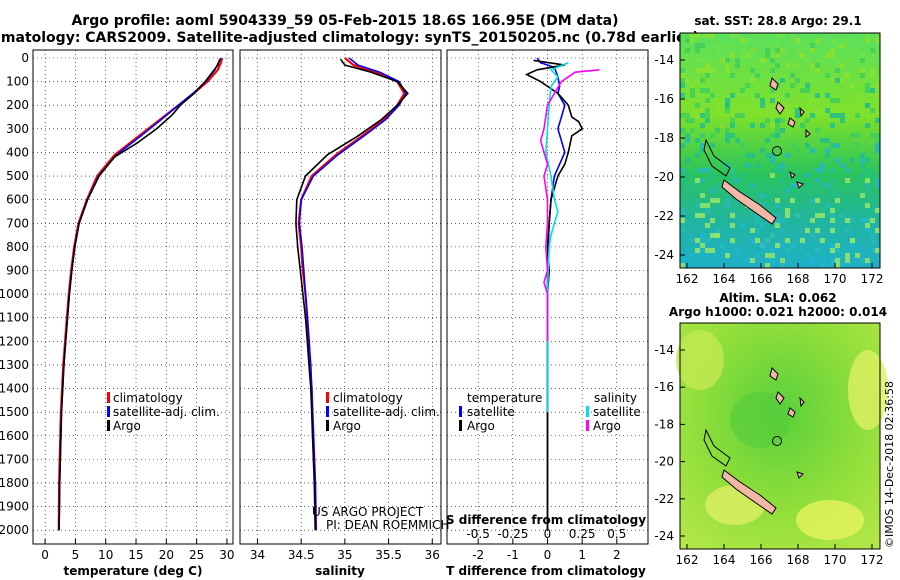  What do you see at coordinates (669, 157) in the screenshot?
I see `sst-map-lat-ticks: -14 -16 -18 -20 -22 -24` at bounding box center [669, 157].